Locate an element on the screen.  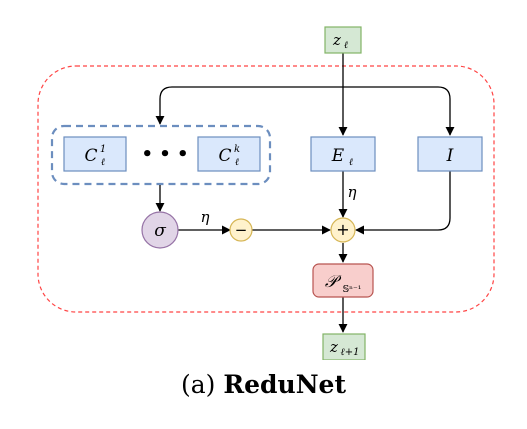
i-main: I is located at coordinates (450, 156).